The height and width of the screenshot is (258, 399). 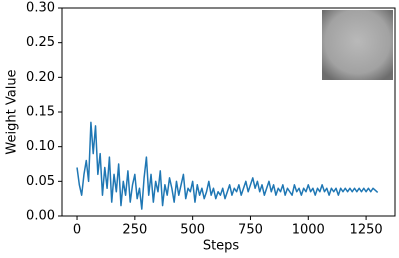 I want to click on x-axis-label: Steps, so click(x=221, y=246).